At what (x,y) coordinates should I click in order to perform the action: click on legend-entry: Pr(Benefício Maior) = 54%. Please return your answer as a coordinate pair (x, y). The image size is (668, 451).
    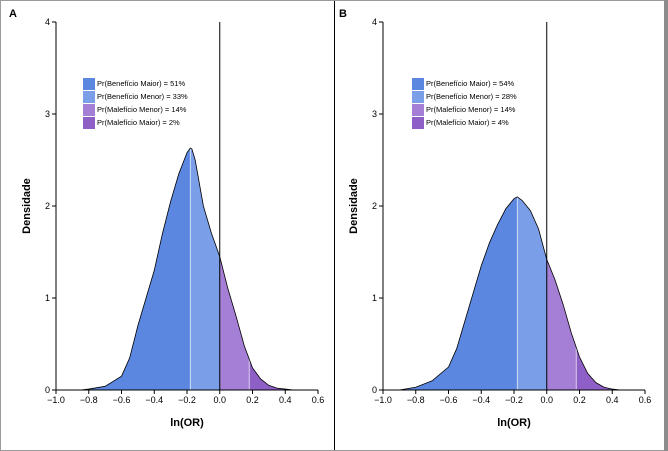
    Looking at the image, I should click on (470, 83).